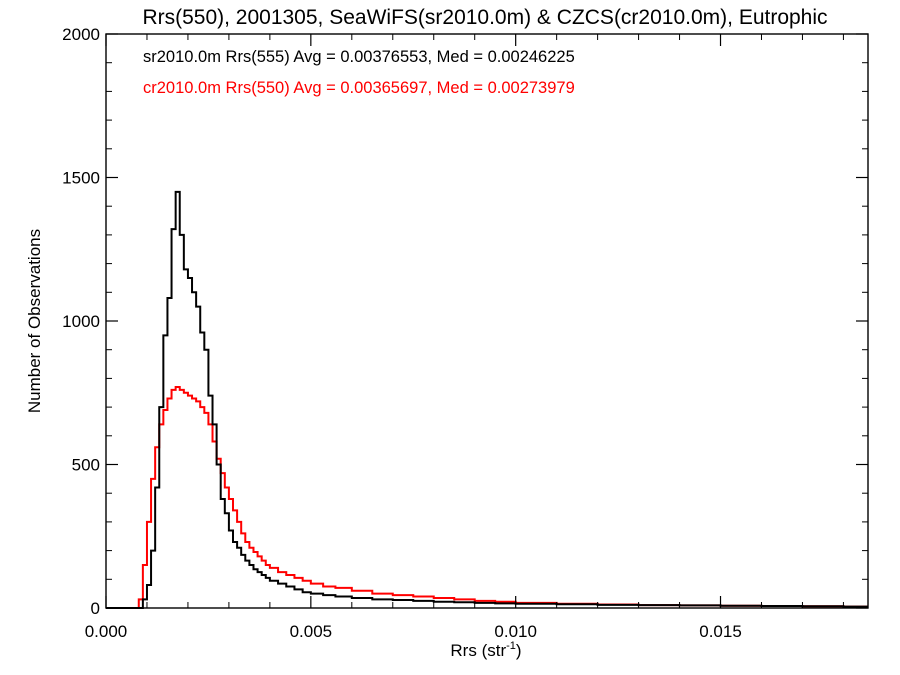 Image resolution: width=900 pixels, height=675 pixels. What do you see at coordinates (311, 631) in the screenshot?
I see `x-tick-label: 0.005` at bounding box center [311, 631].